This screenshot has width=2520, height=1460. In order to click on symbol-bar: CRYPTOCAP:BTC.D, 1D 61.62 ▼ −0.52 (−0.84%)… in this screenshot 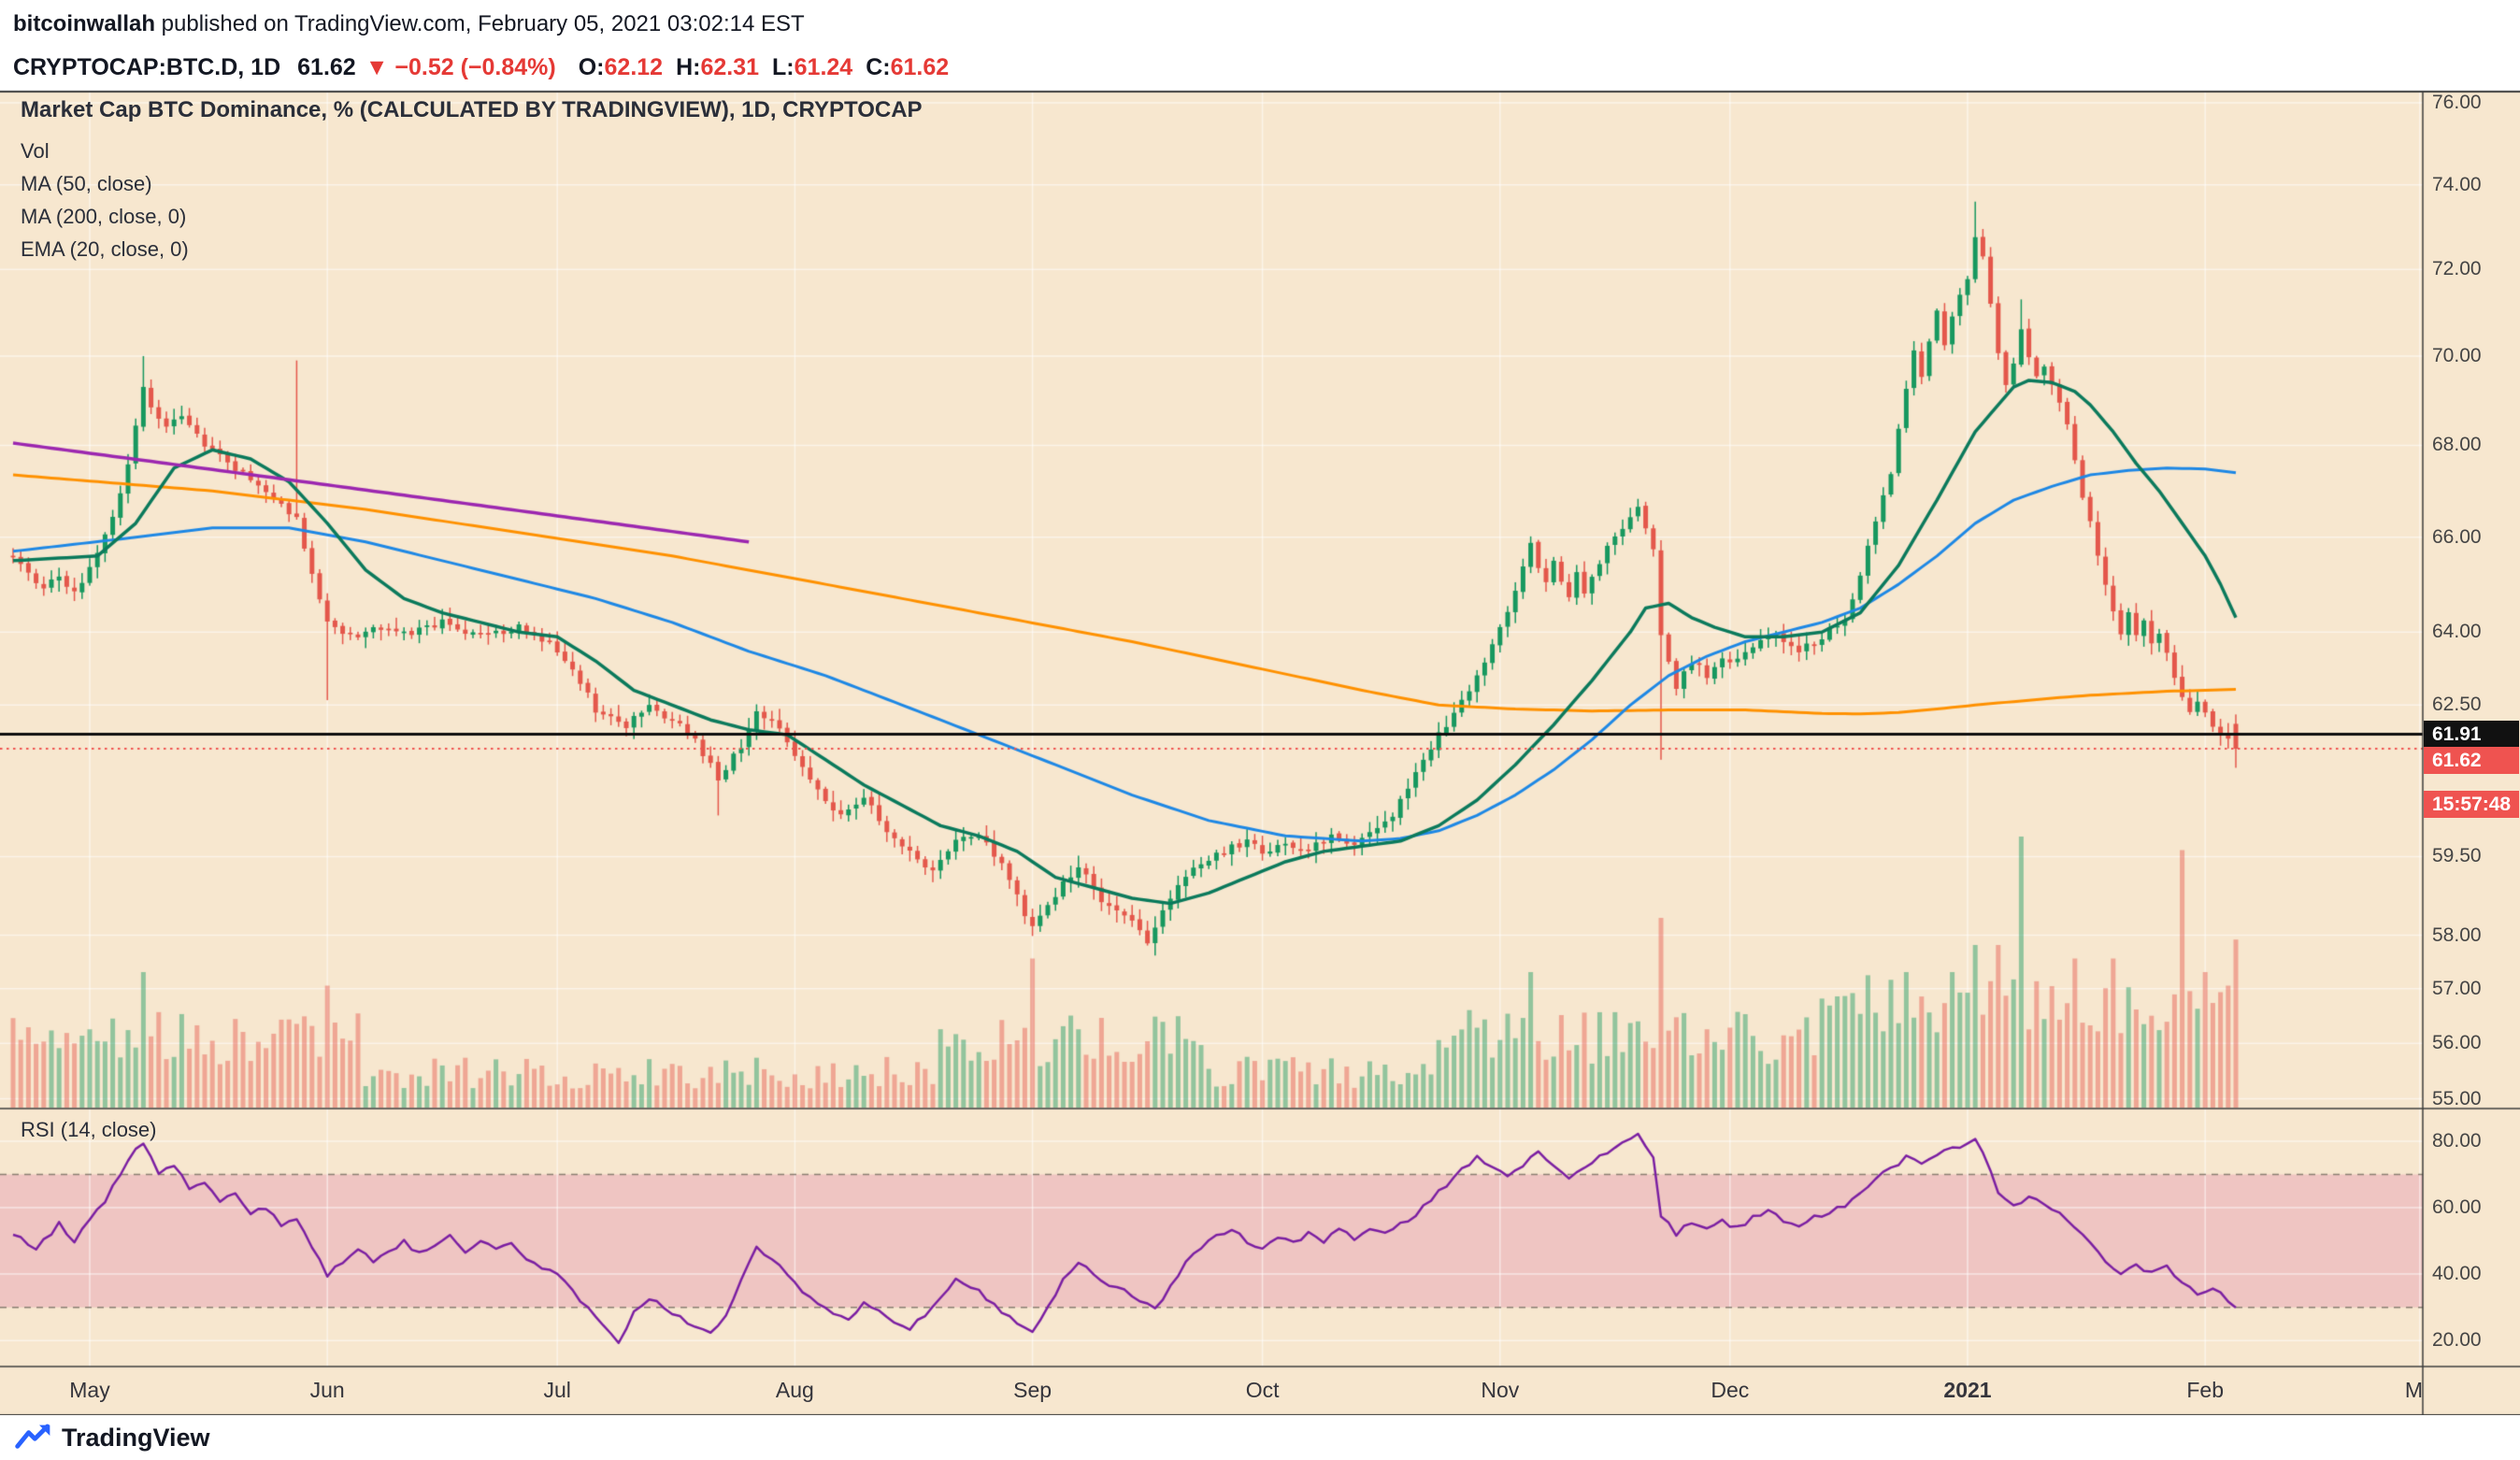, I will do `click(1260, 68)`.